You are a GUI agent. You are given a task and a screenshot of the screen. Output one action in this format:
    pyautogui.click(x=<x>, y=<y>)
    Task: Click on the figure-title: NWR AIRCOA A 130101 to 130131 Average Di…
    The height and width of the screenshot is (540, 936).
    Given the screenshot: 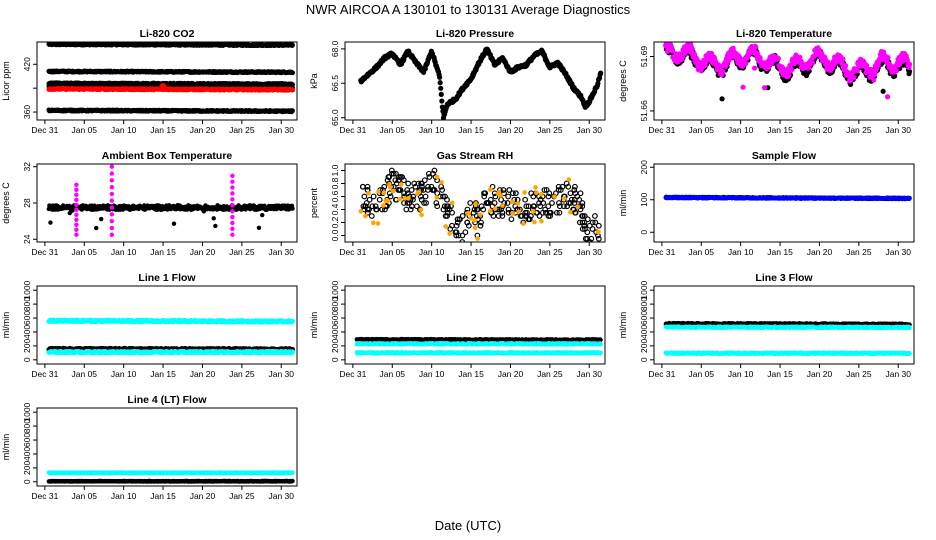 What is the action you would take?
    pyautogui.click(x=468, y=9)
    